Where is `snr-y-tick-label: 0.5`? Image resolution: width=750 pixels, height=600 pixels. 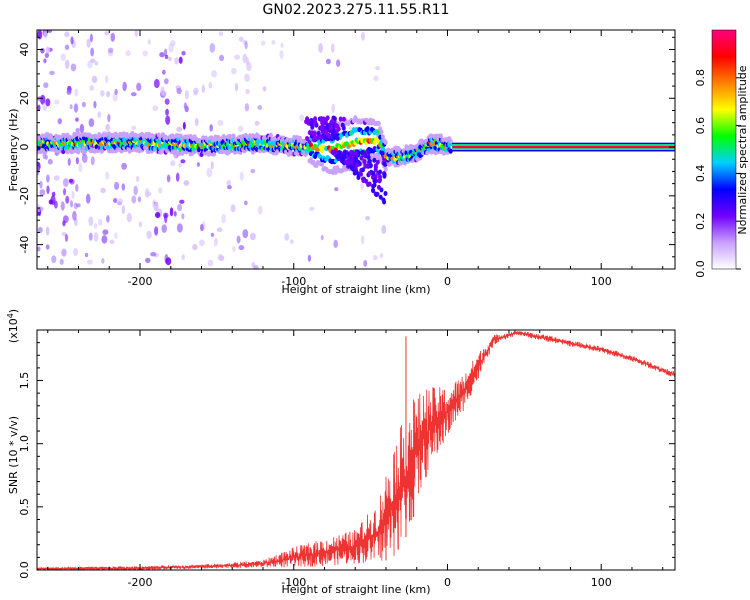
snr-y-tick-label: 0.5 is located at coordinates (24, 507).